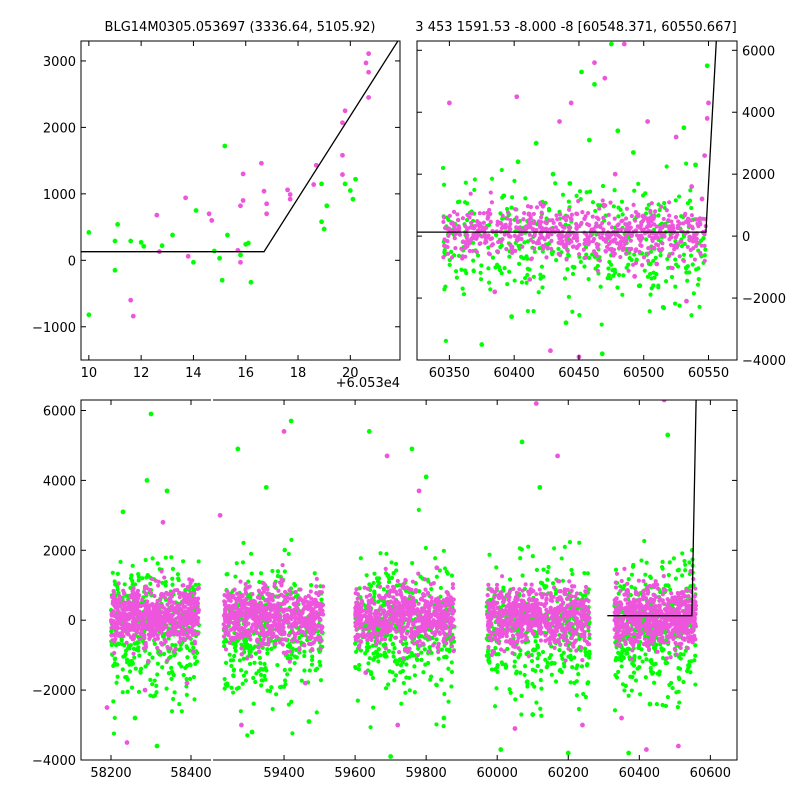 The height and width of the screenshot is (800, 800). I want to click on y-tick-label: 6000, so click(758, 51).